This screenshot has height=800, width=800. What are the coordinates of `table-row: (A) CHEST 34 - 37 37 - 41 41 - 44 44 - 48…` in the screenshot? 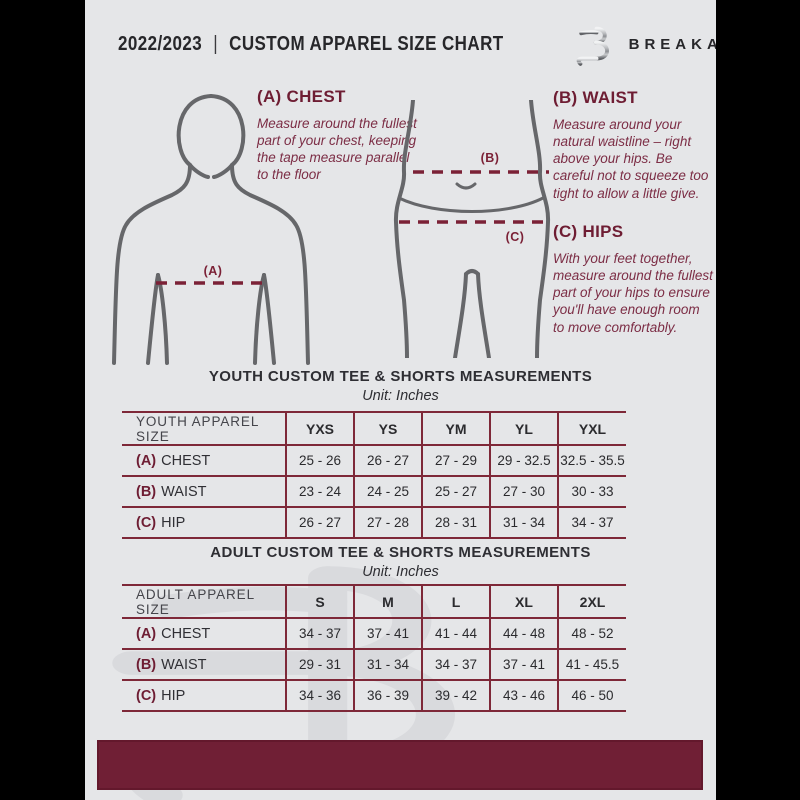 It's located at (374, 633).